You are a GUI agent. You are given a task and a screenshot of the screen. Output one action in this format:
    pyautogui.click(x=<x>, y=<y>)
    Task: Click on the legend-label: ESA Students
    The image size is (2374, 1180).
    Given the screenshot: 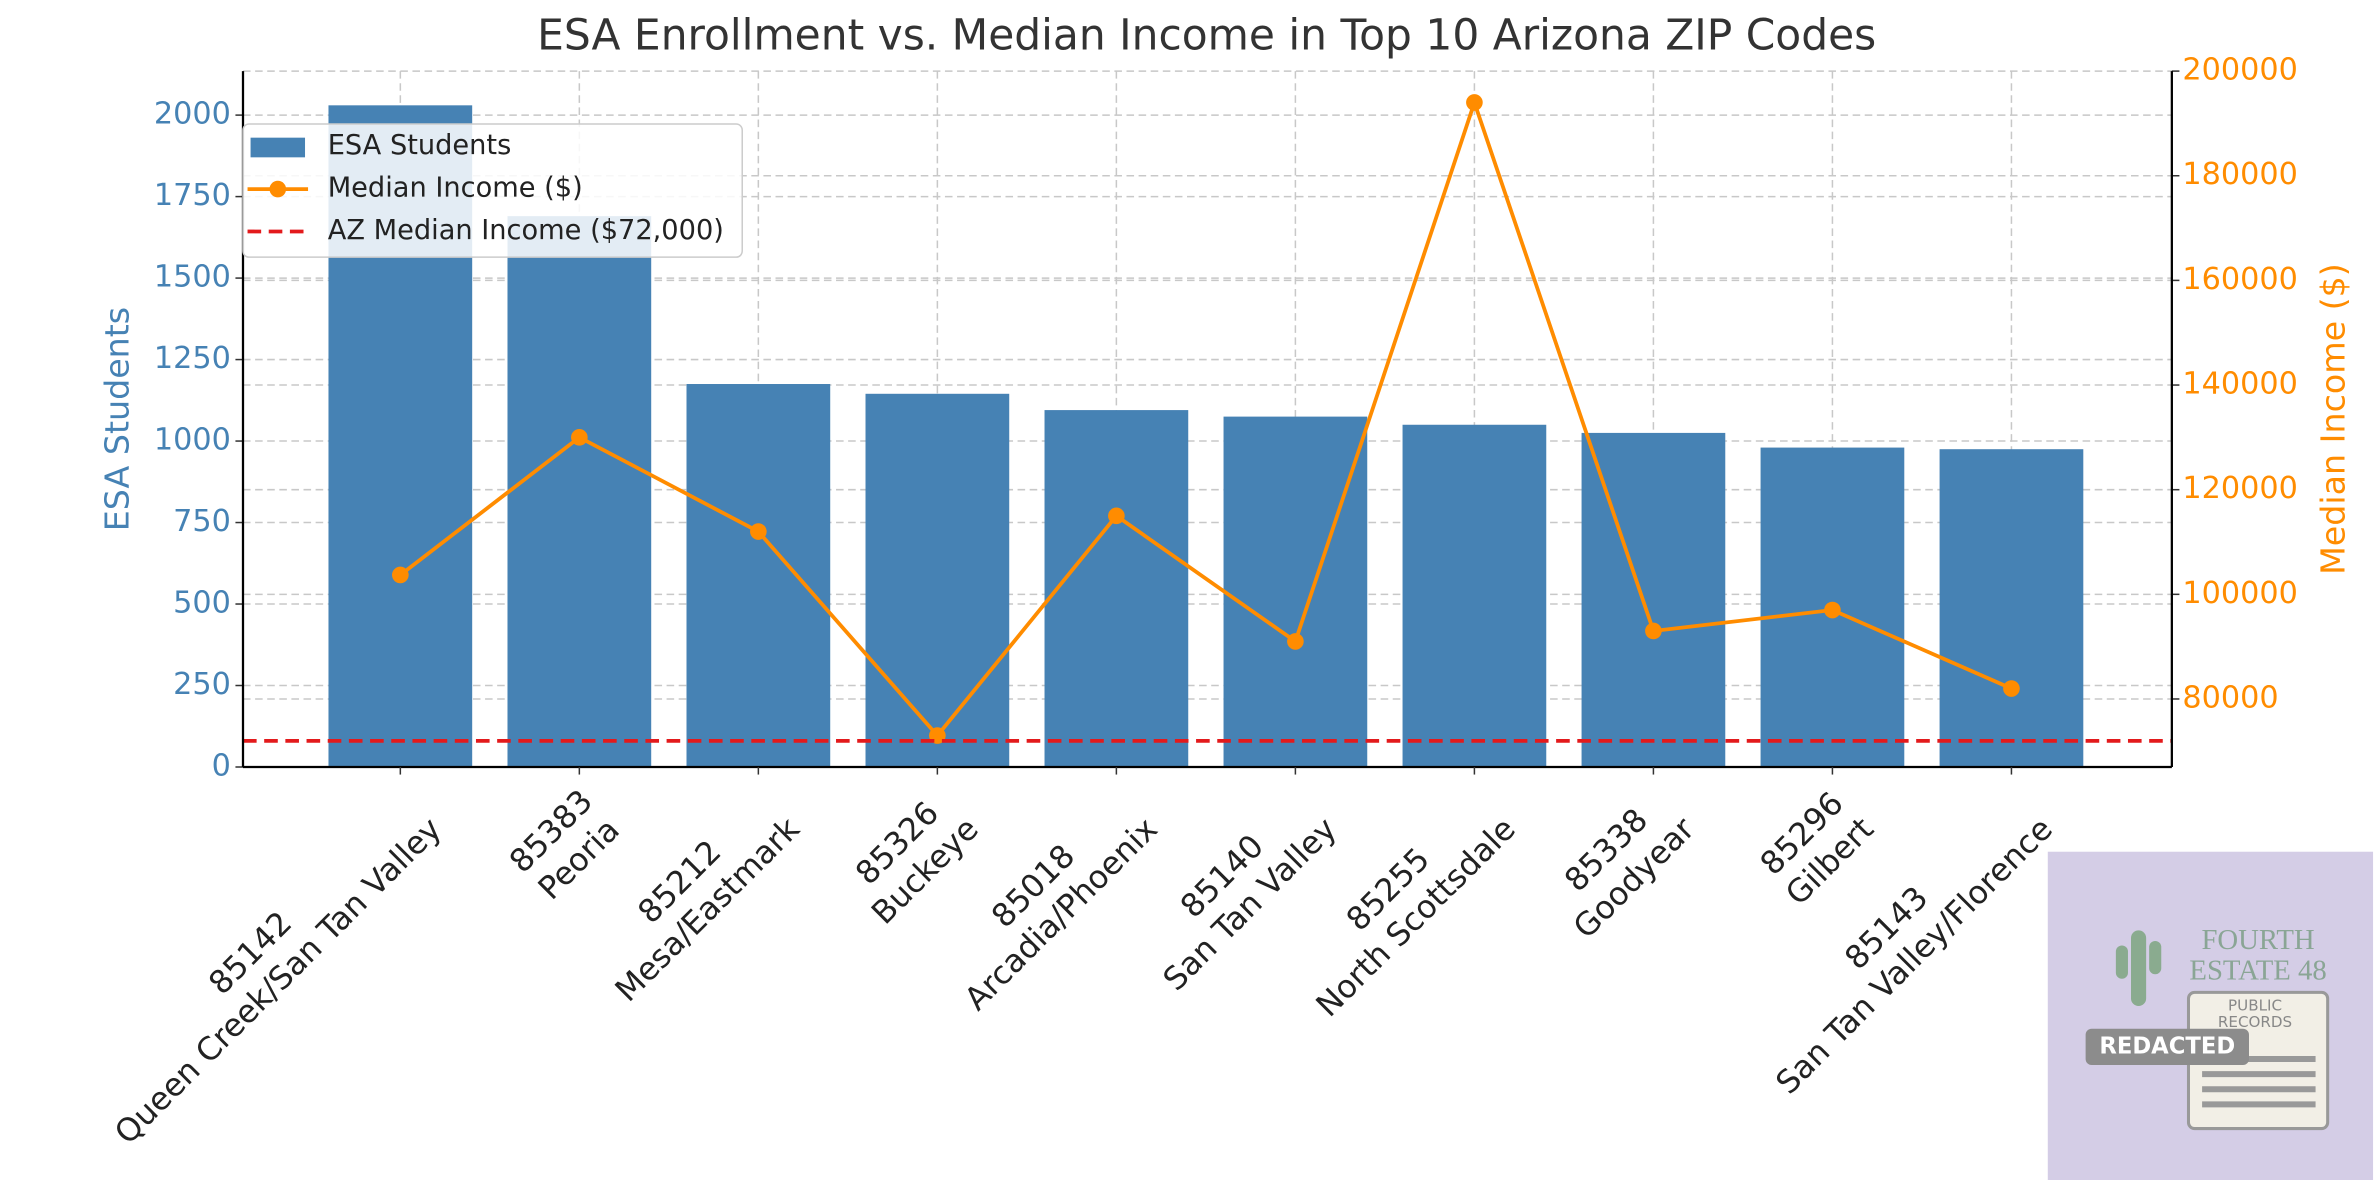 What is the action you would take?
    pyautogui.click(x=420, y=145)
    